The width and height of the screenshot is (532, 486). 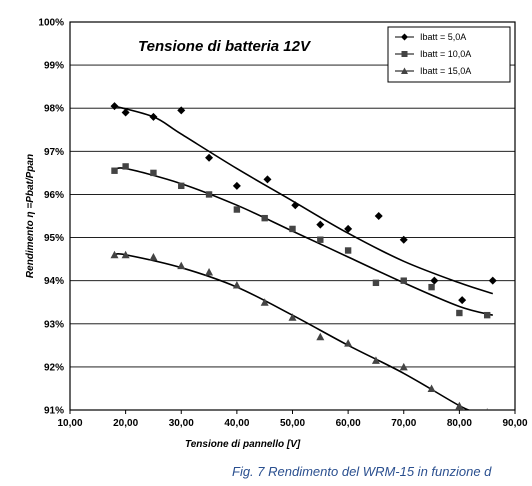 I want to click on chart-title: Tensione di batteria 12V, so click(x=225, y=46).